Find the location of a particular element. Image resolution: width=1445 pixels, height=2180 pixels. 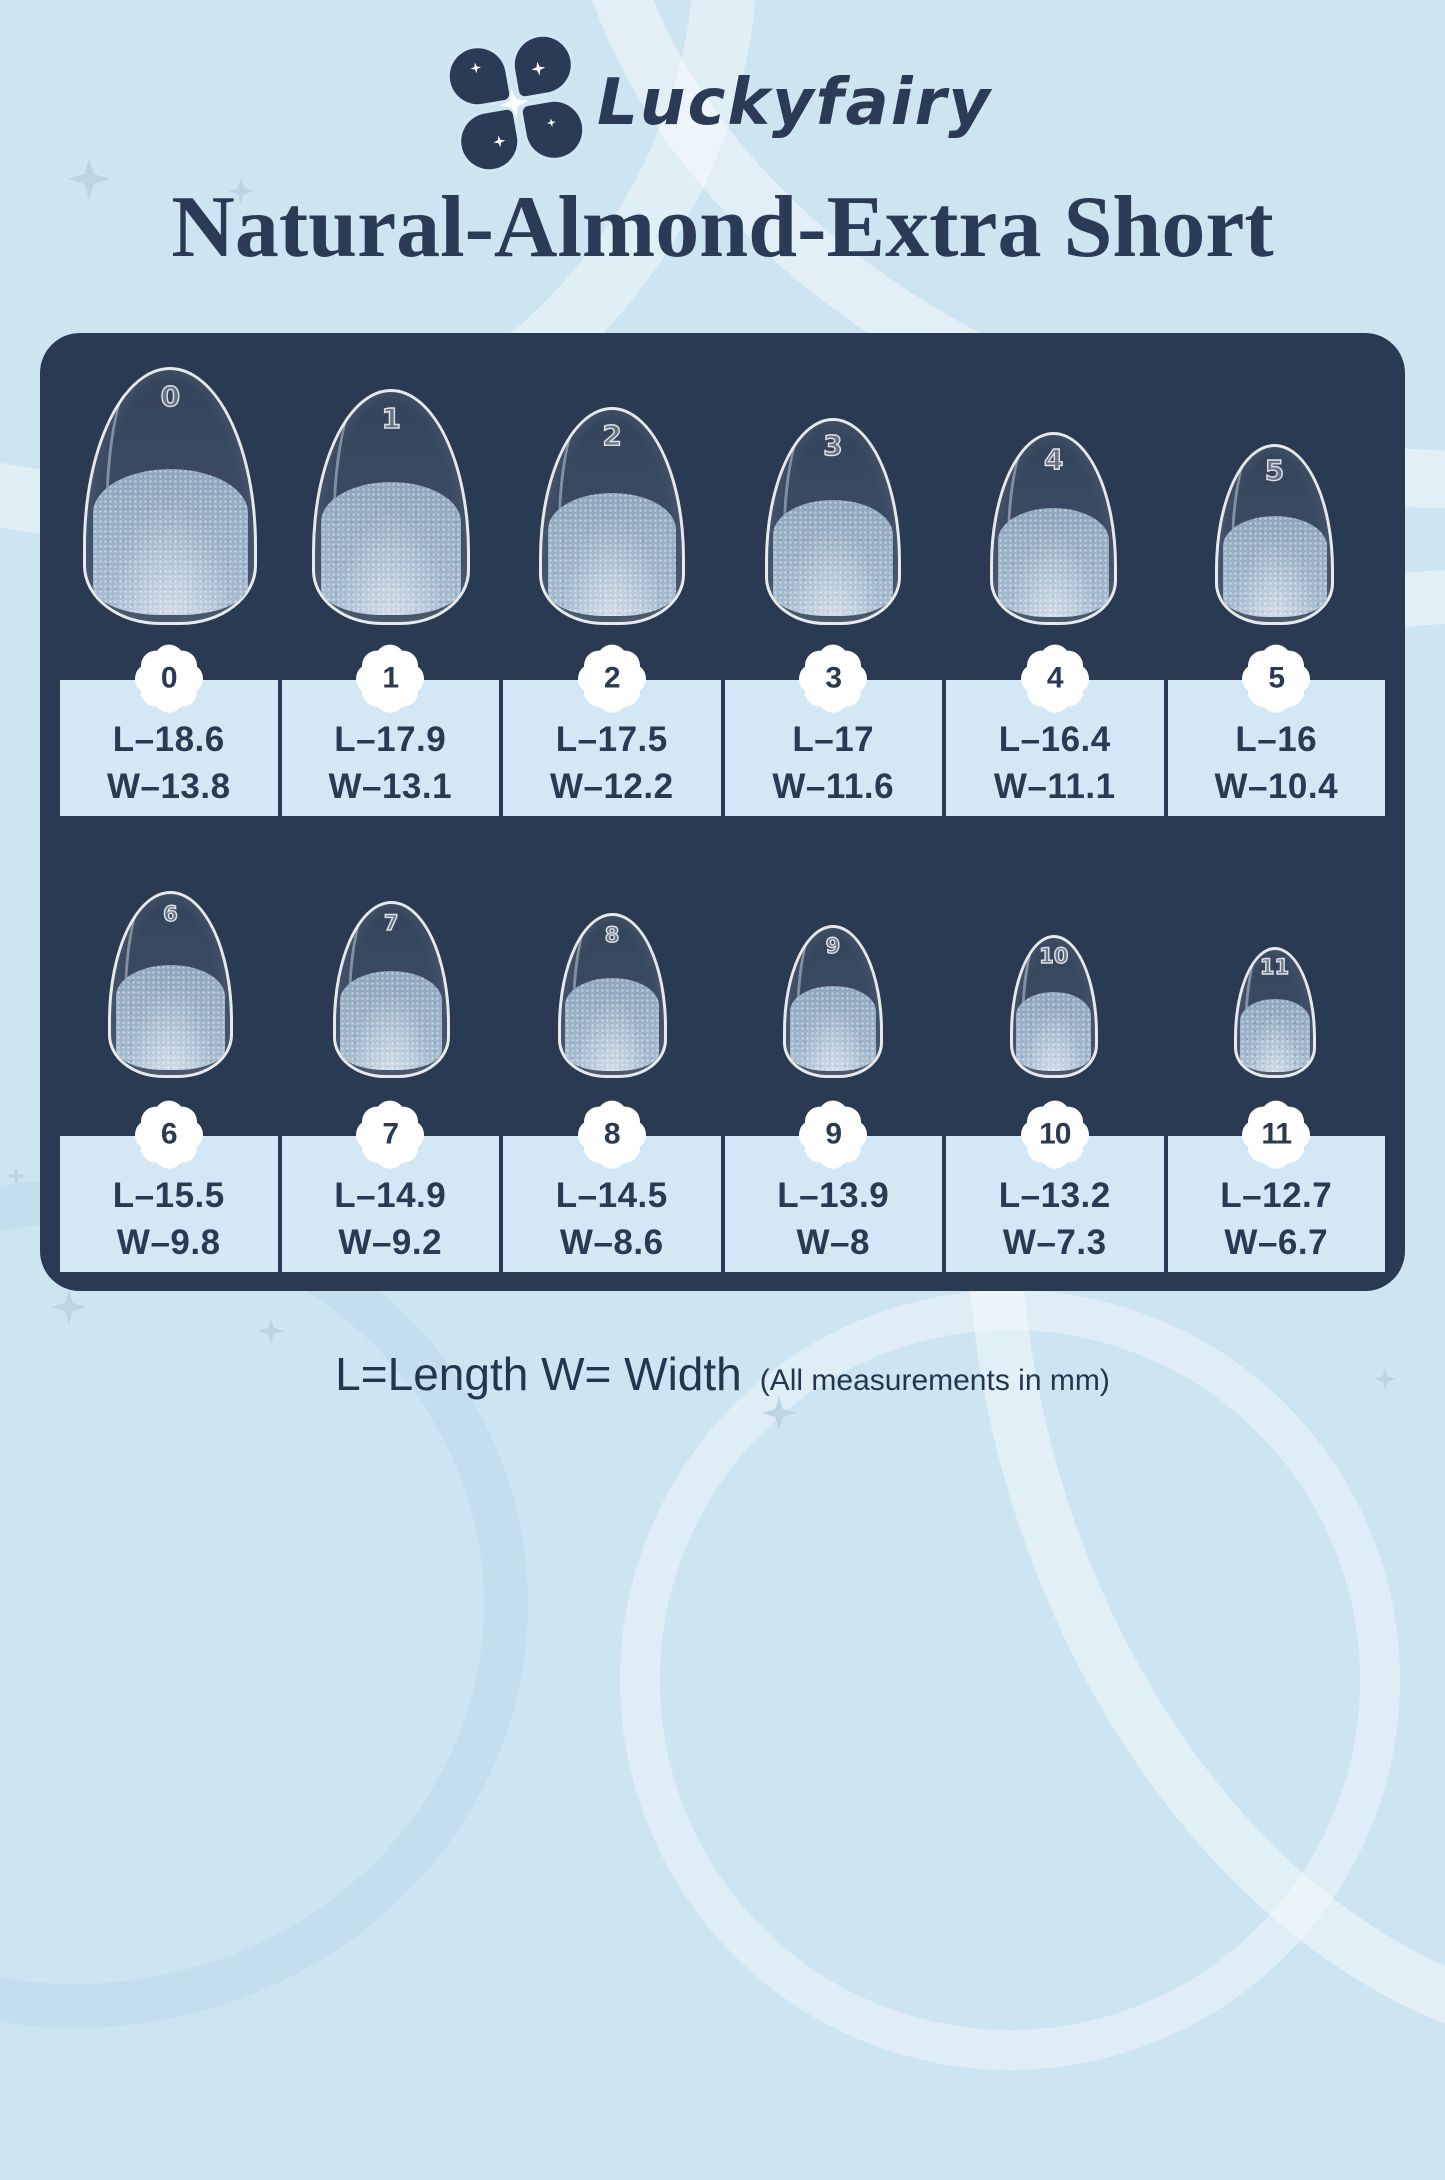

nail-row-2: 6 7 8 9 10 11 is located at coordinates (722, 976).